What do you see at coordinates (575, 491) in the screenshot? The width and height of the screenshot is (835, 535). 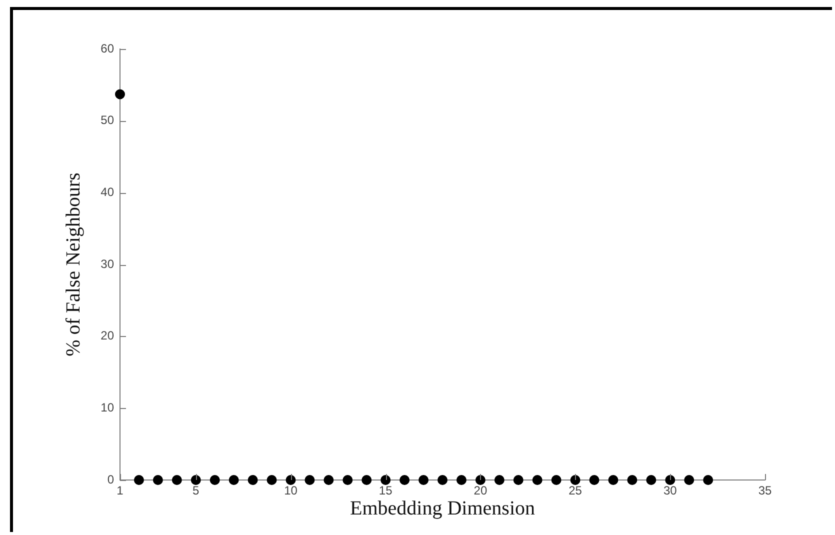 I see `x-tick-label: 25` at bounding box center [575, 491].